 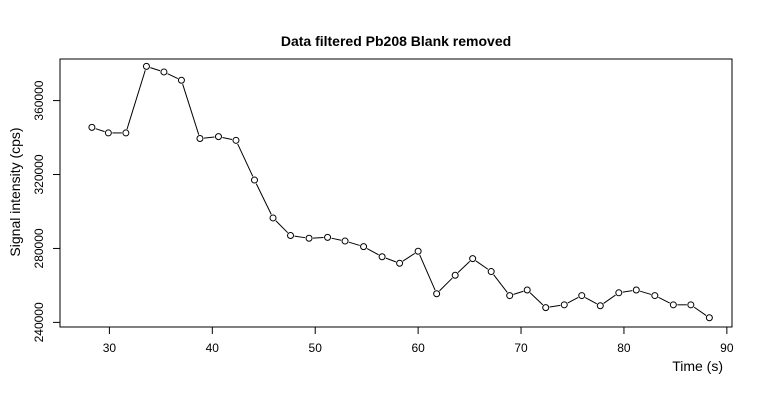 I want to click on x-axis-label: Time (s), so click(x=697, y=366).